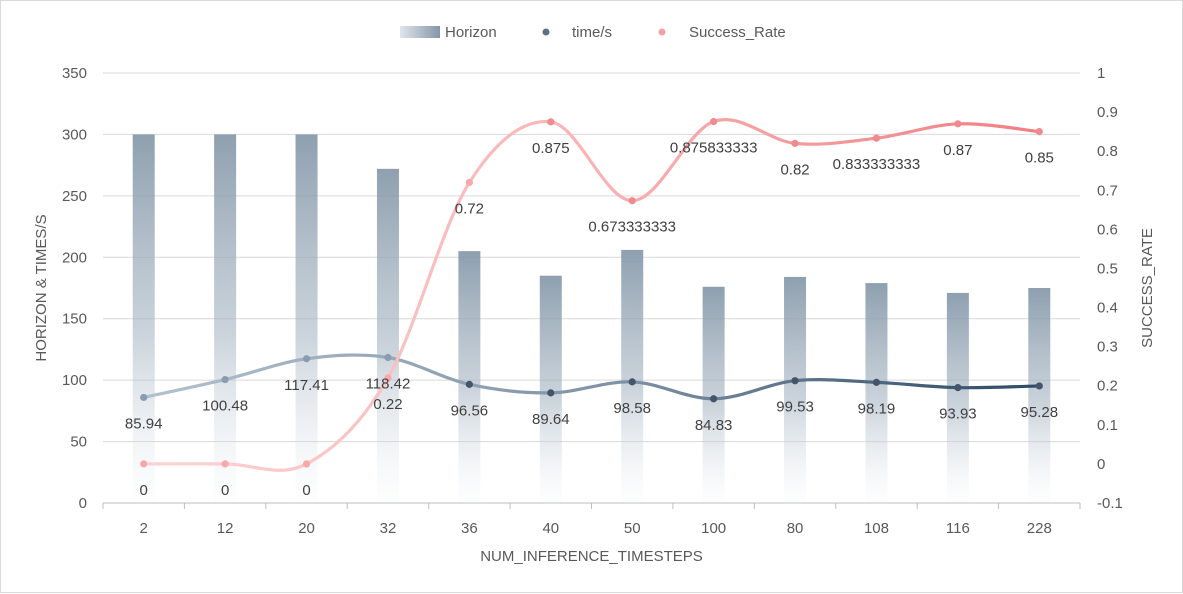  Describe the element at coordinates (469, 528) in the screenshot. I see `x-tick-label: 36` at that location.